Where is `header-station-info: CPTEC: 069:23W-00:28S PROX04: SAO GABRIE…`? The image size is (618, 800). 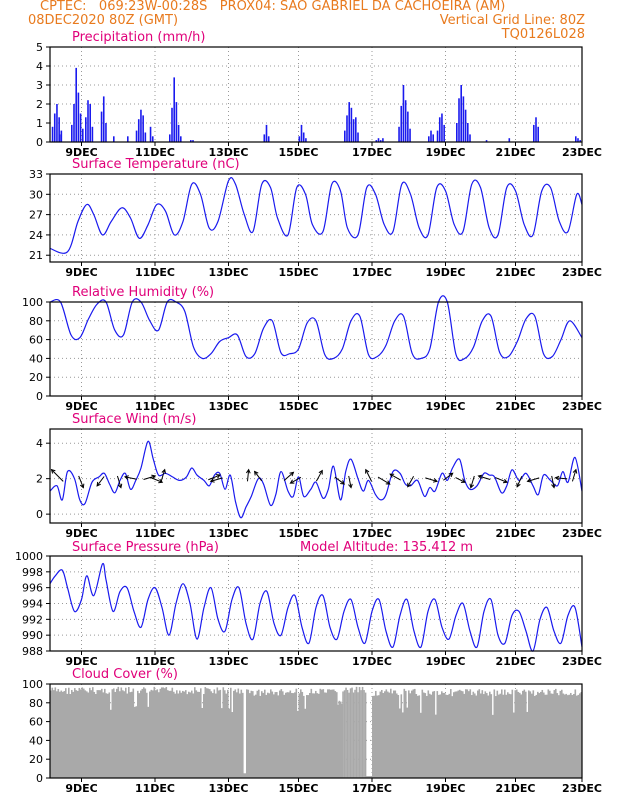 header-station-info: CPTEC: 069:23W-00:28S PROX04: SAO GABRIE… is located at coordinates (273, 7).